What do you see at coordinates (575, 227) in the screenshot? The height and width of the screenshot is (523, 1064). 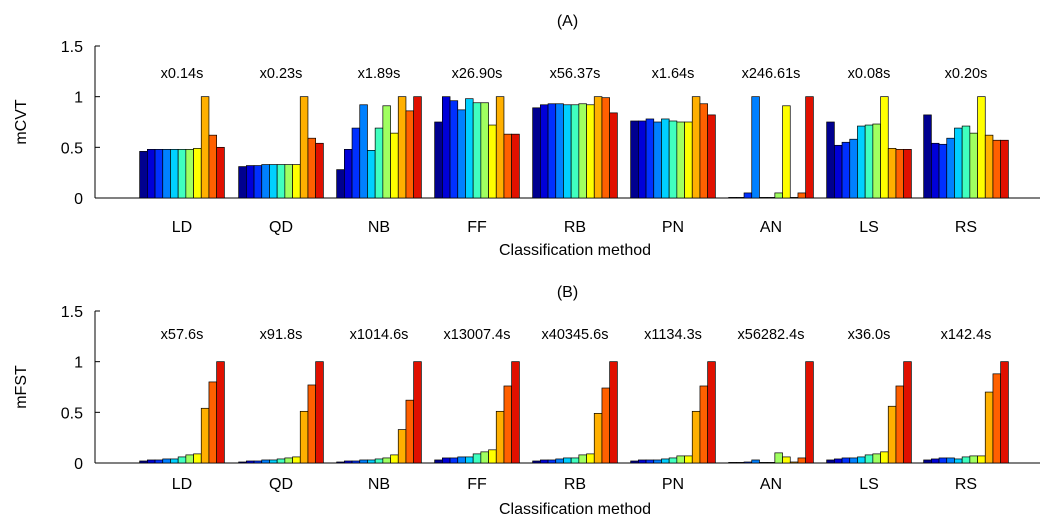 I see `x-tick-label-rb: RB` at bounding box center [575, 227].